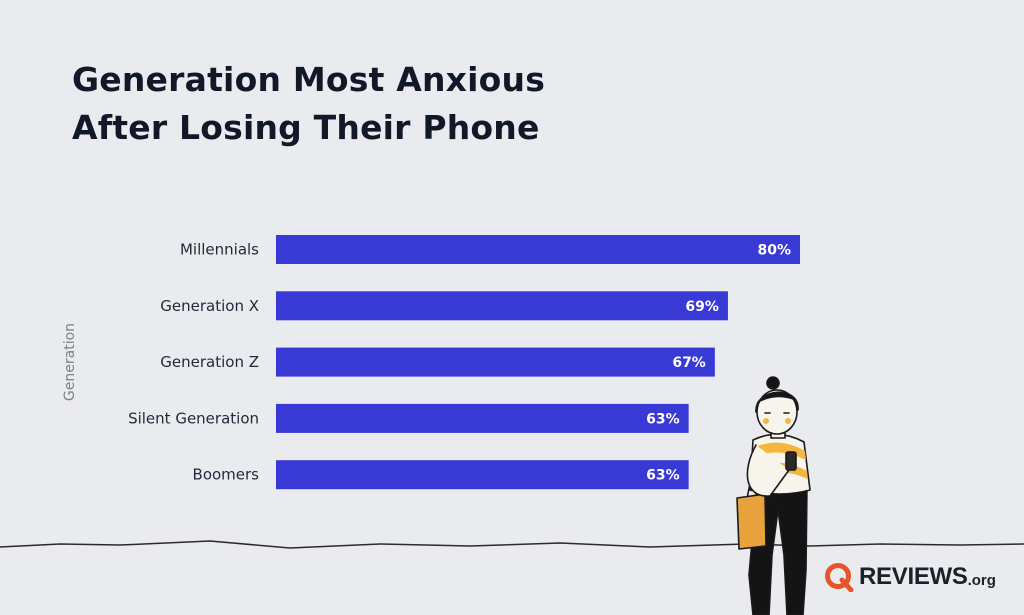  What do you see at coordinates (502, 306) in the screenshot?
I see `bar-generation-x` at bounding box center [502, 306].